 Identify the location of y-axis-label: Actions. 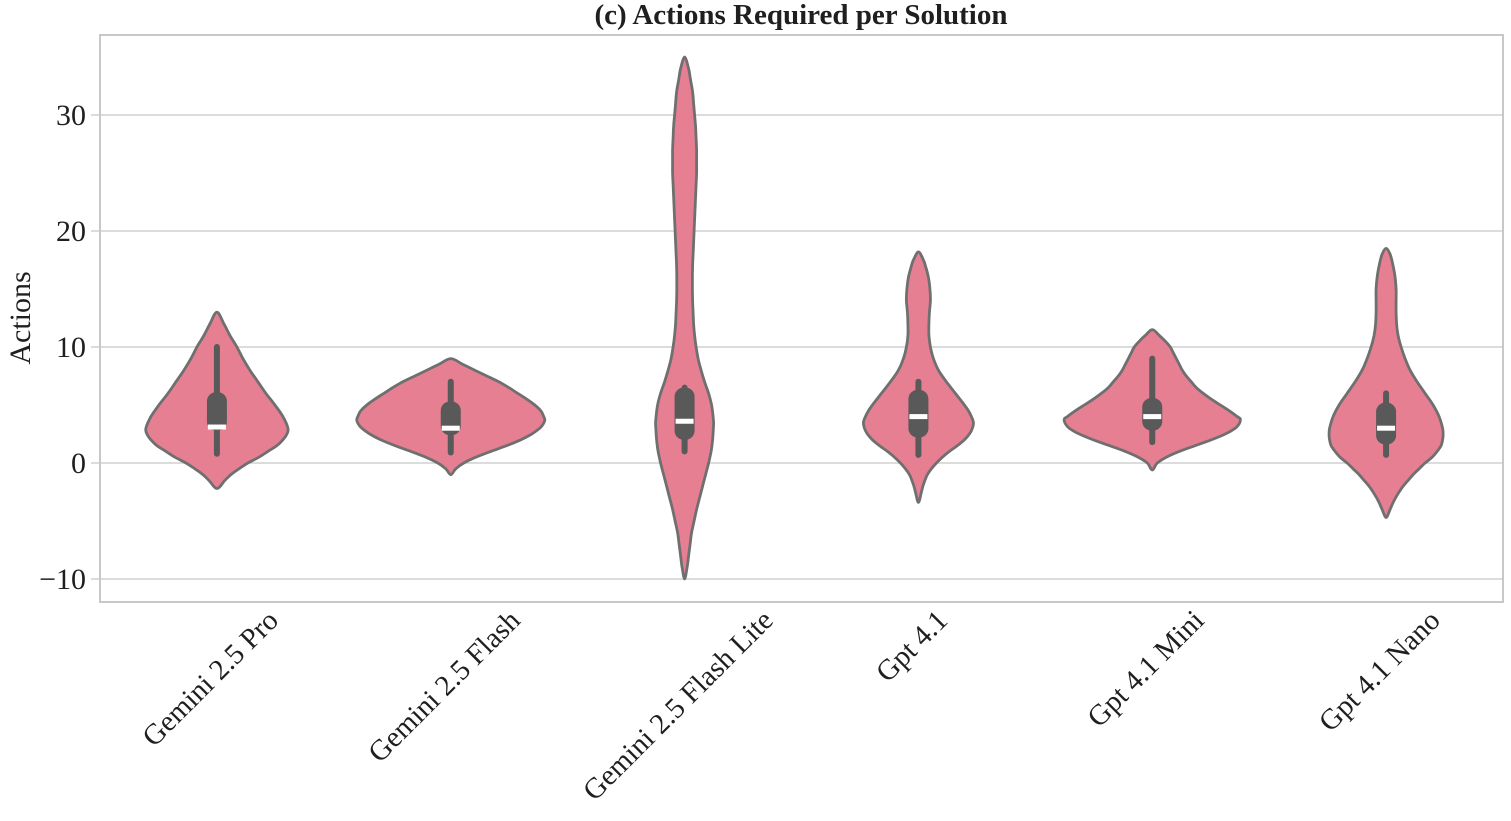
(20, 317).